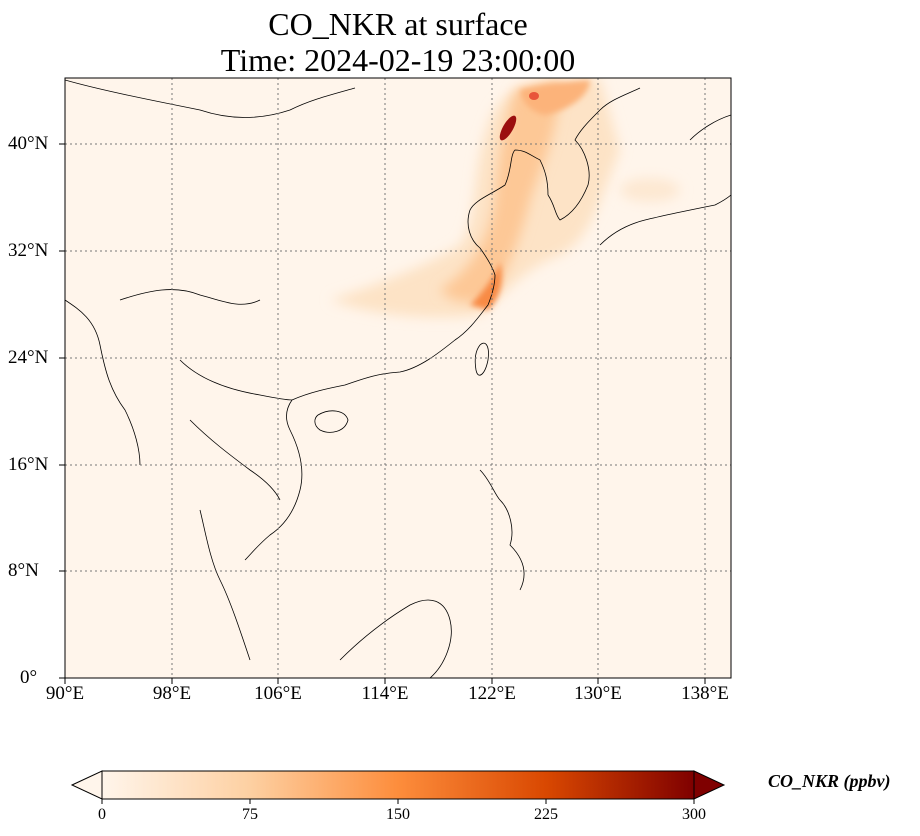 Image resolution: width=920 pixels, height=836 pixels. Describe the element at coordinates (598, 693) in the screenshot. I see `lon-label: 130°E` at that location.